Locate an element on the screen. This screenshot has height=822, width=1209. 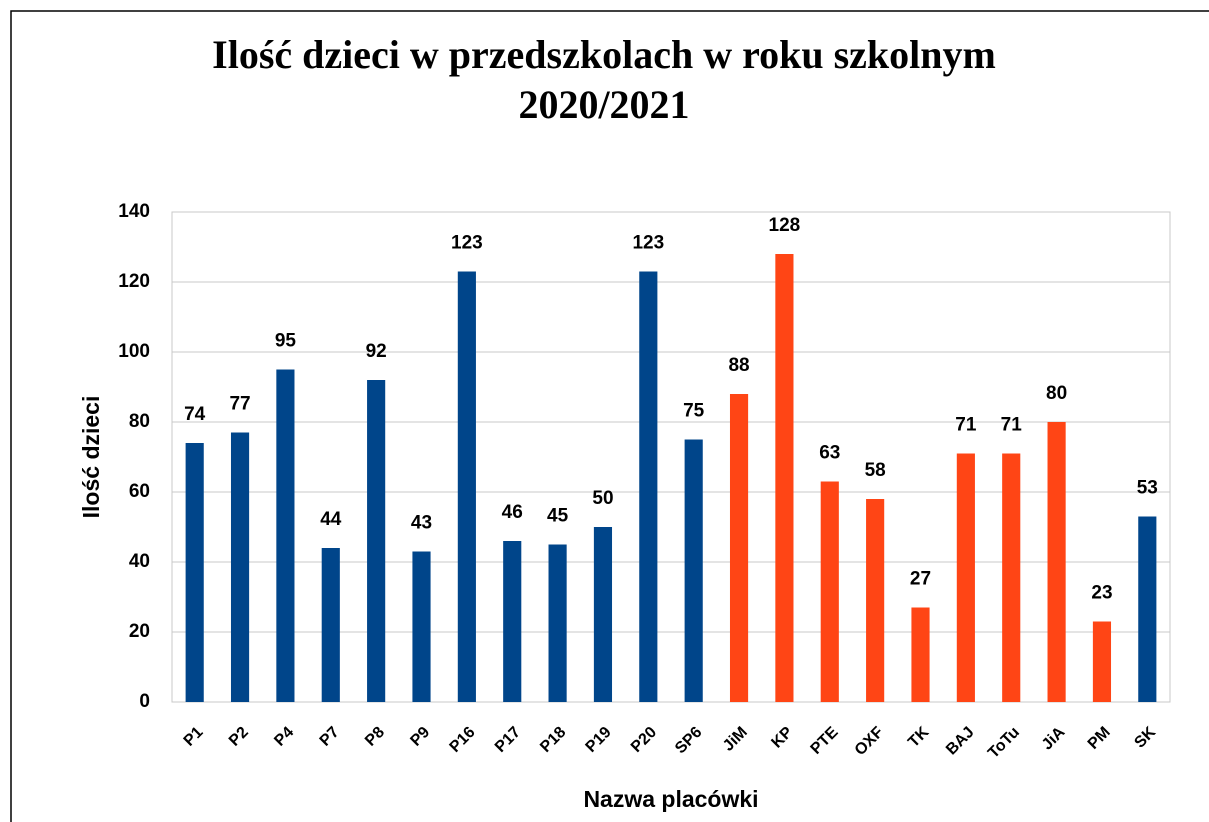
x-tick-label: PM is located at coordinates (1099, 738).